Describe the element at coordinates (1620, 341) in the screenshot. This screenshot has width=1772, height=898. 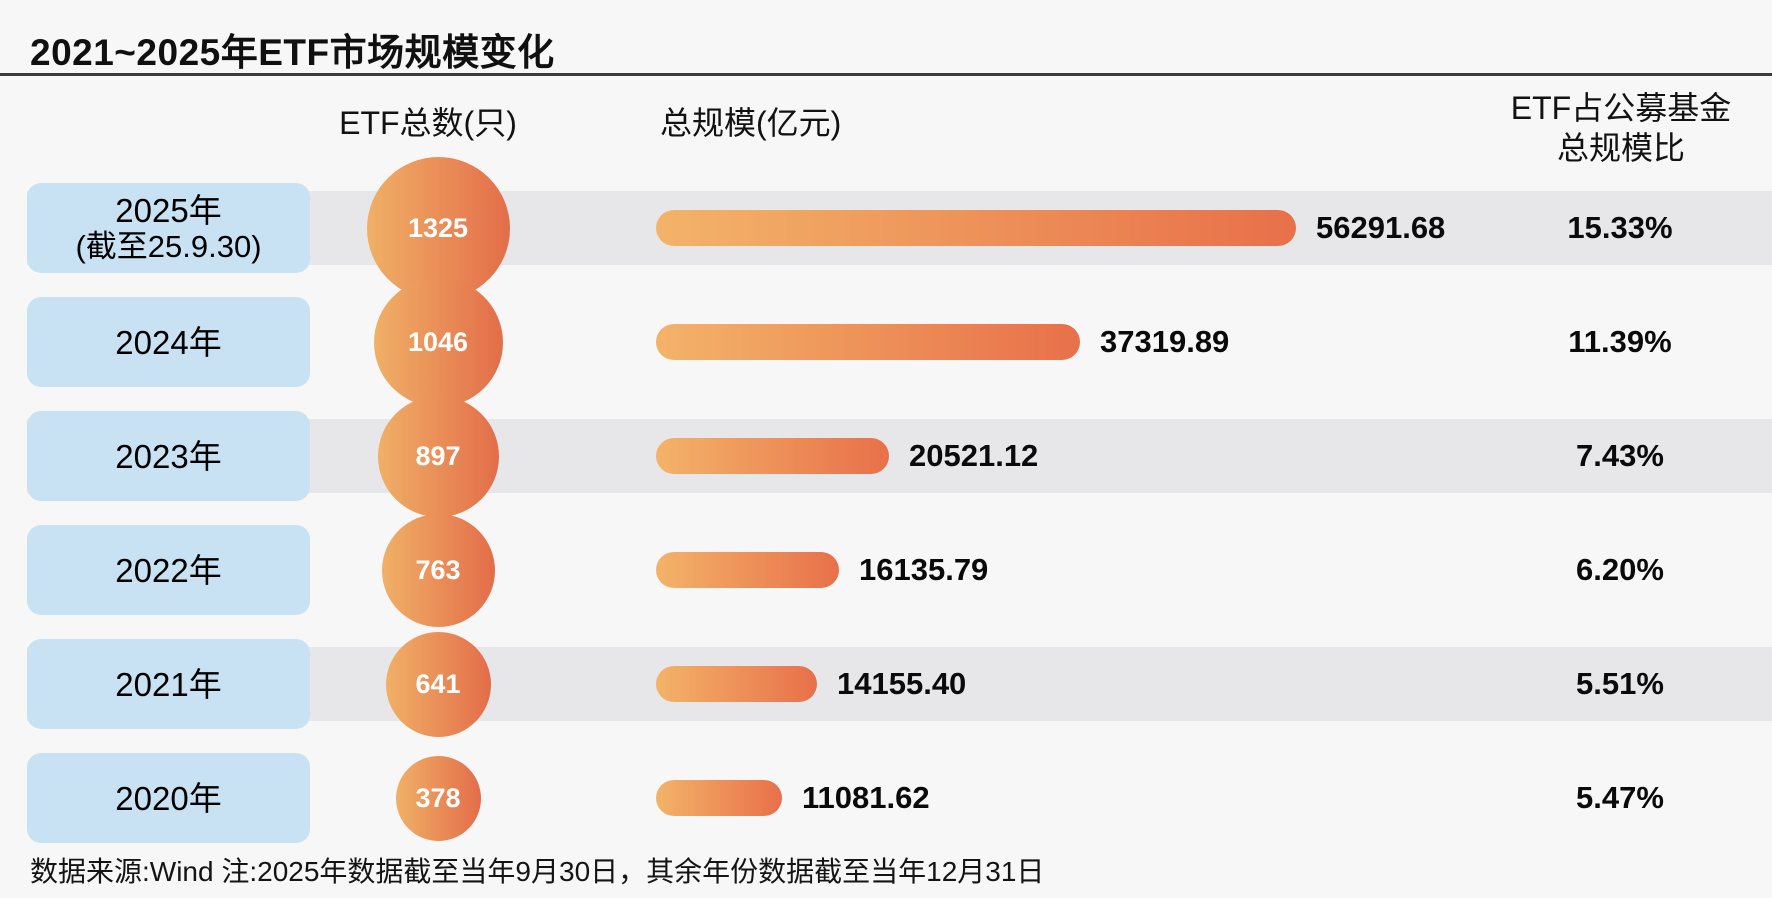
I see `ratio-percent-value: 11.39%` at that location.